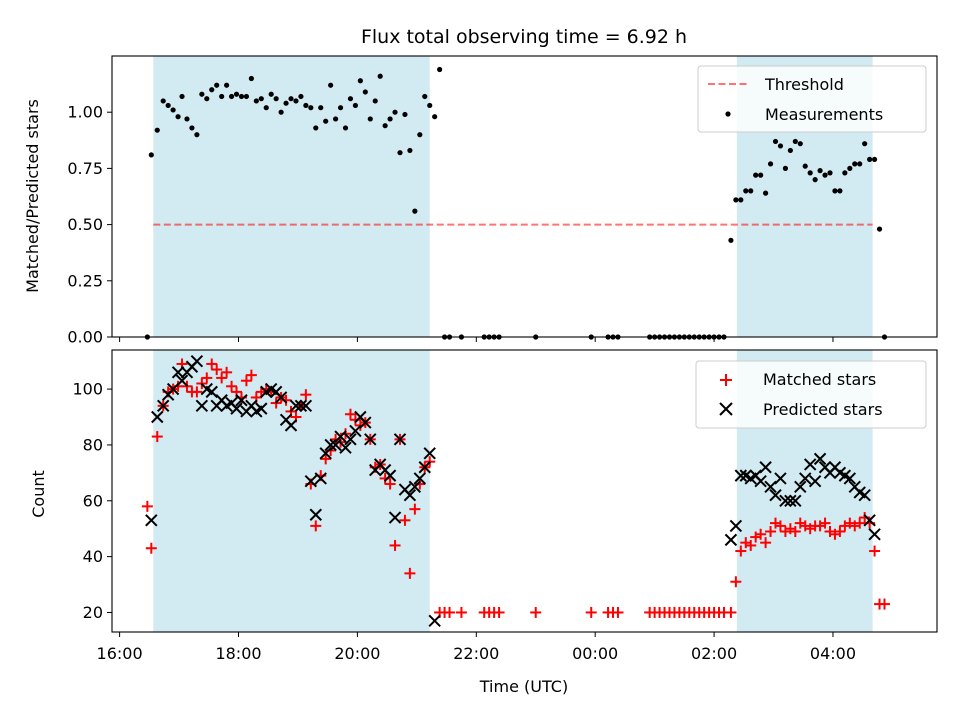  What do you see at coordinates (357, 653) in the screenshot?
I see `x-tick-label: 20:00` at bounding box center [357, 653].